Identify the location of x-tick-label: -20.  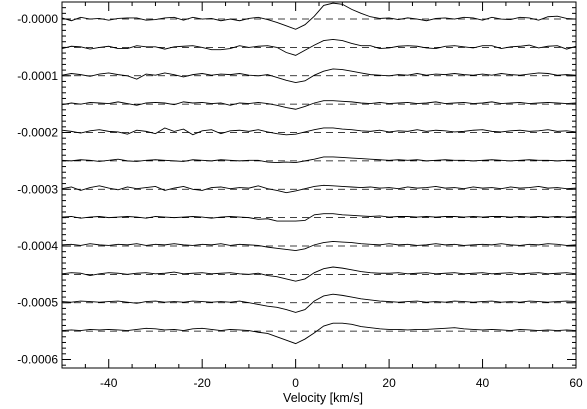
(203, 383).